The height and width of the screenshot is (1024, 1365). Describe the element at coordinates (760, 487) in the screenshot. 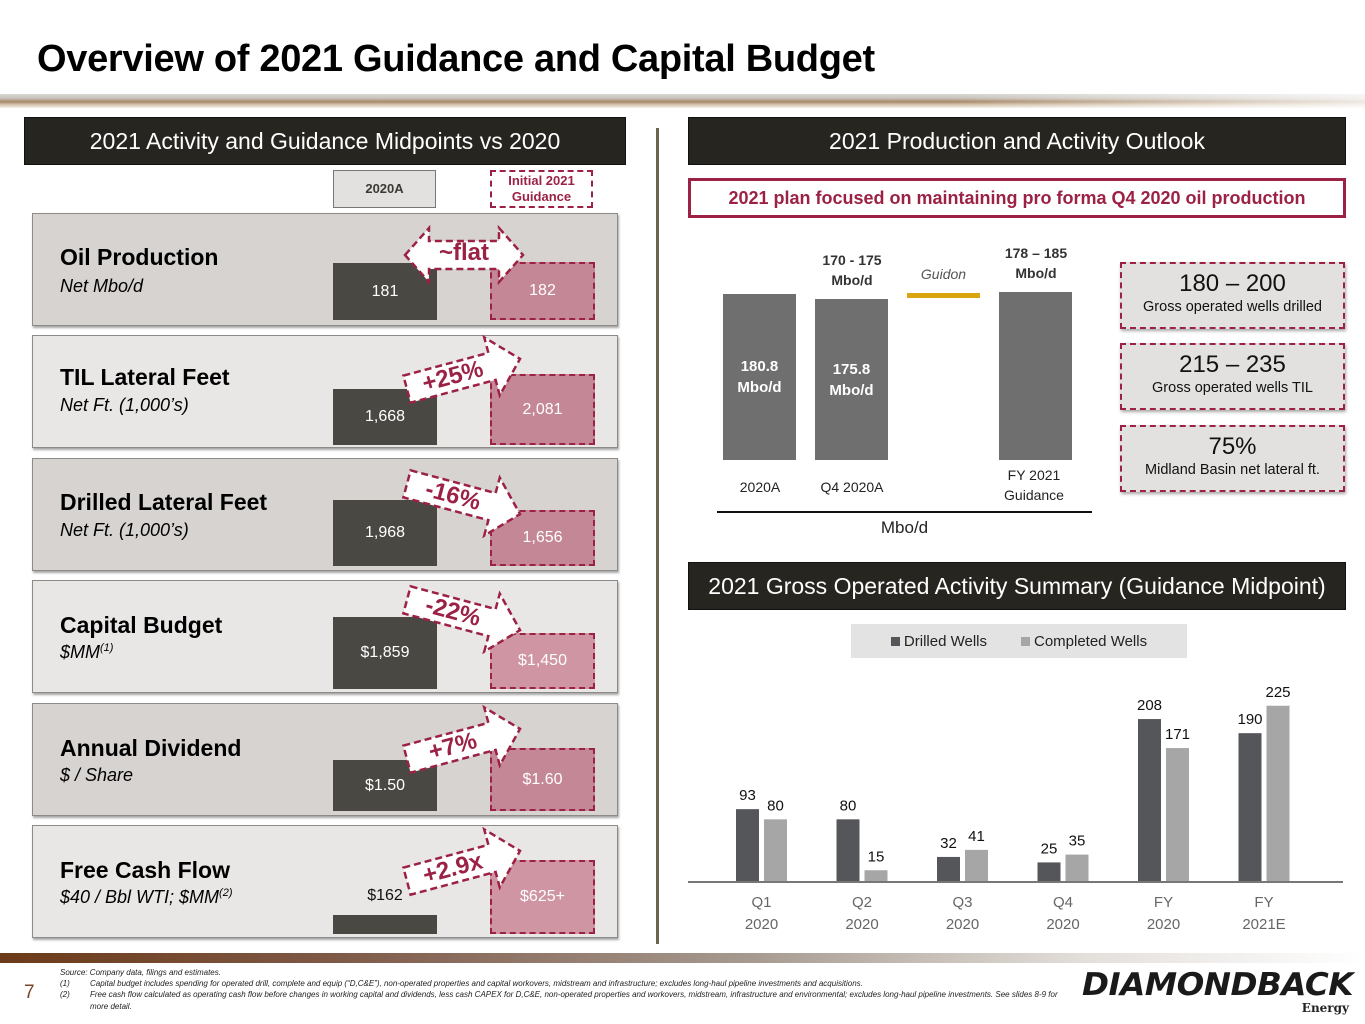

I see `production-category-2020a: 2020A` at that location.